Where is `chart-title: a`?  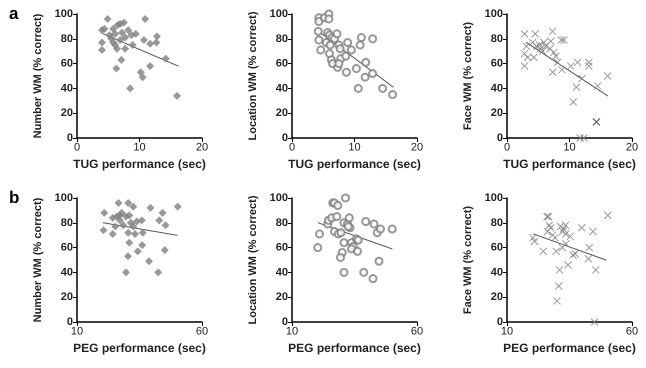 chart-title: a is located at coordinates (14, 13).